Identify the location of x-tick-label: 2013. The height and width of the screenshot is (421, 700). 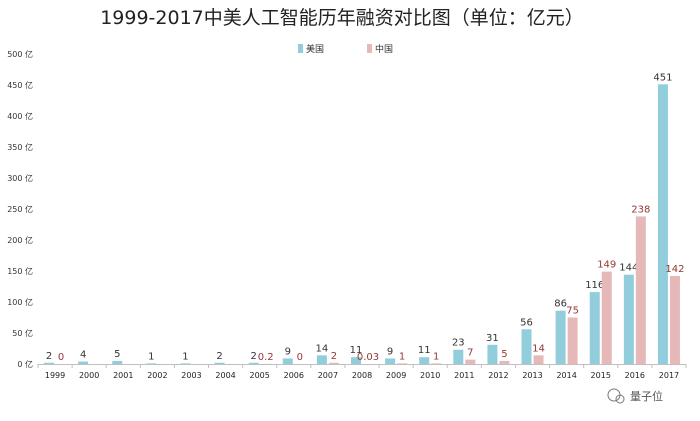
(532, 375).